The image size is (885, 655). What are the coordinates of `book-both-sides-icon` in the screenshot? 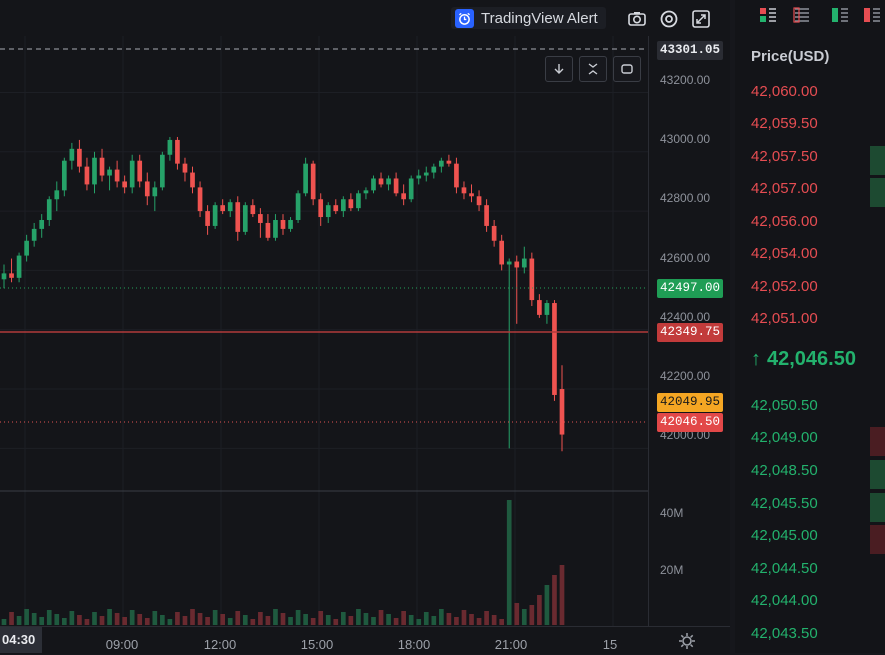 It's located at (768, 15).